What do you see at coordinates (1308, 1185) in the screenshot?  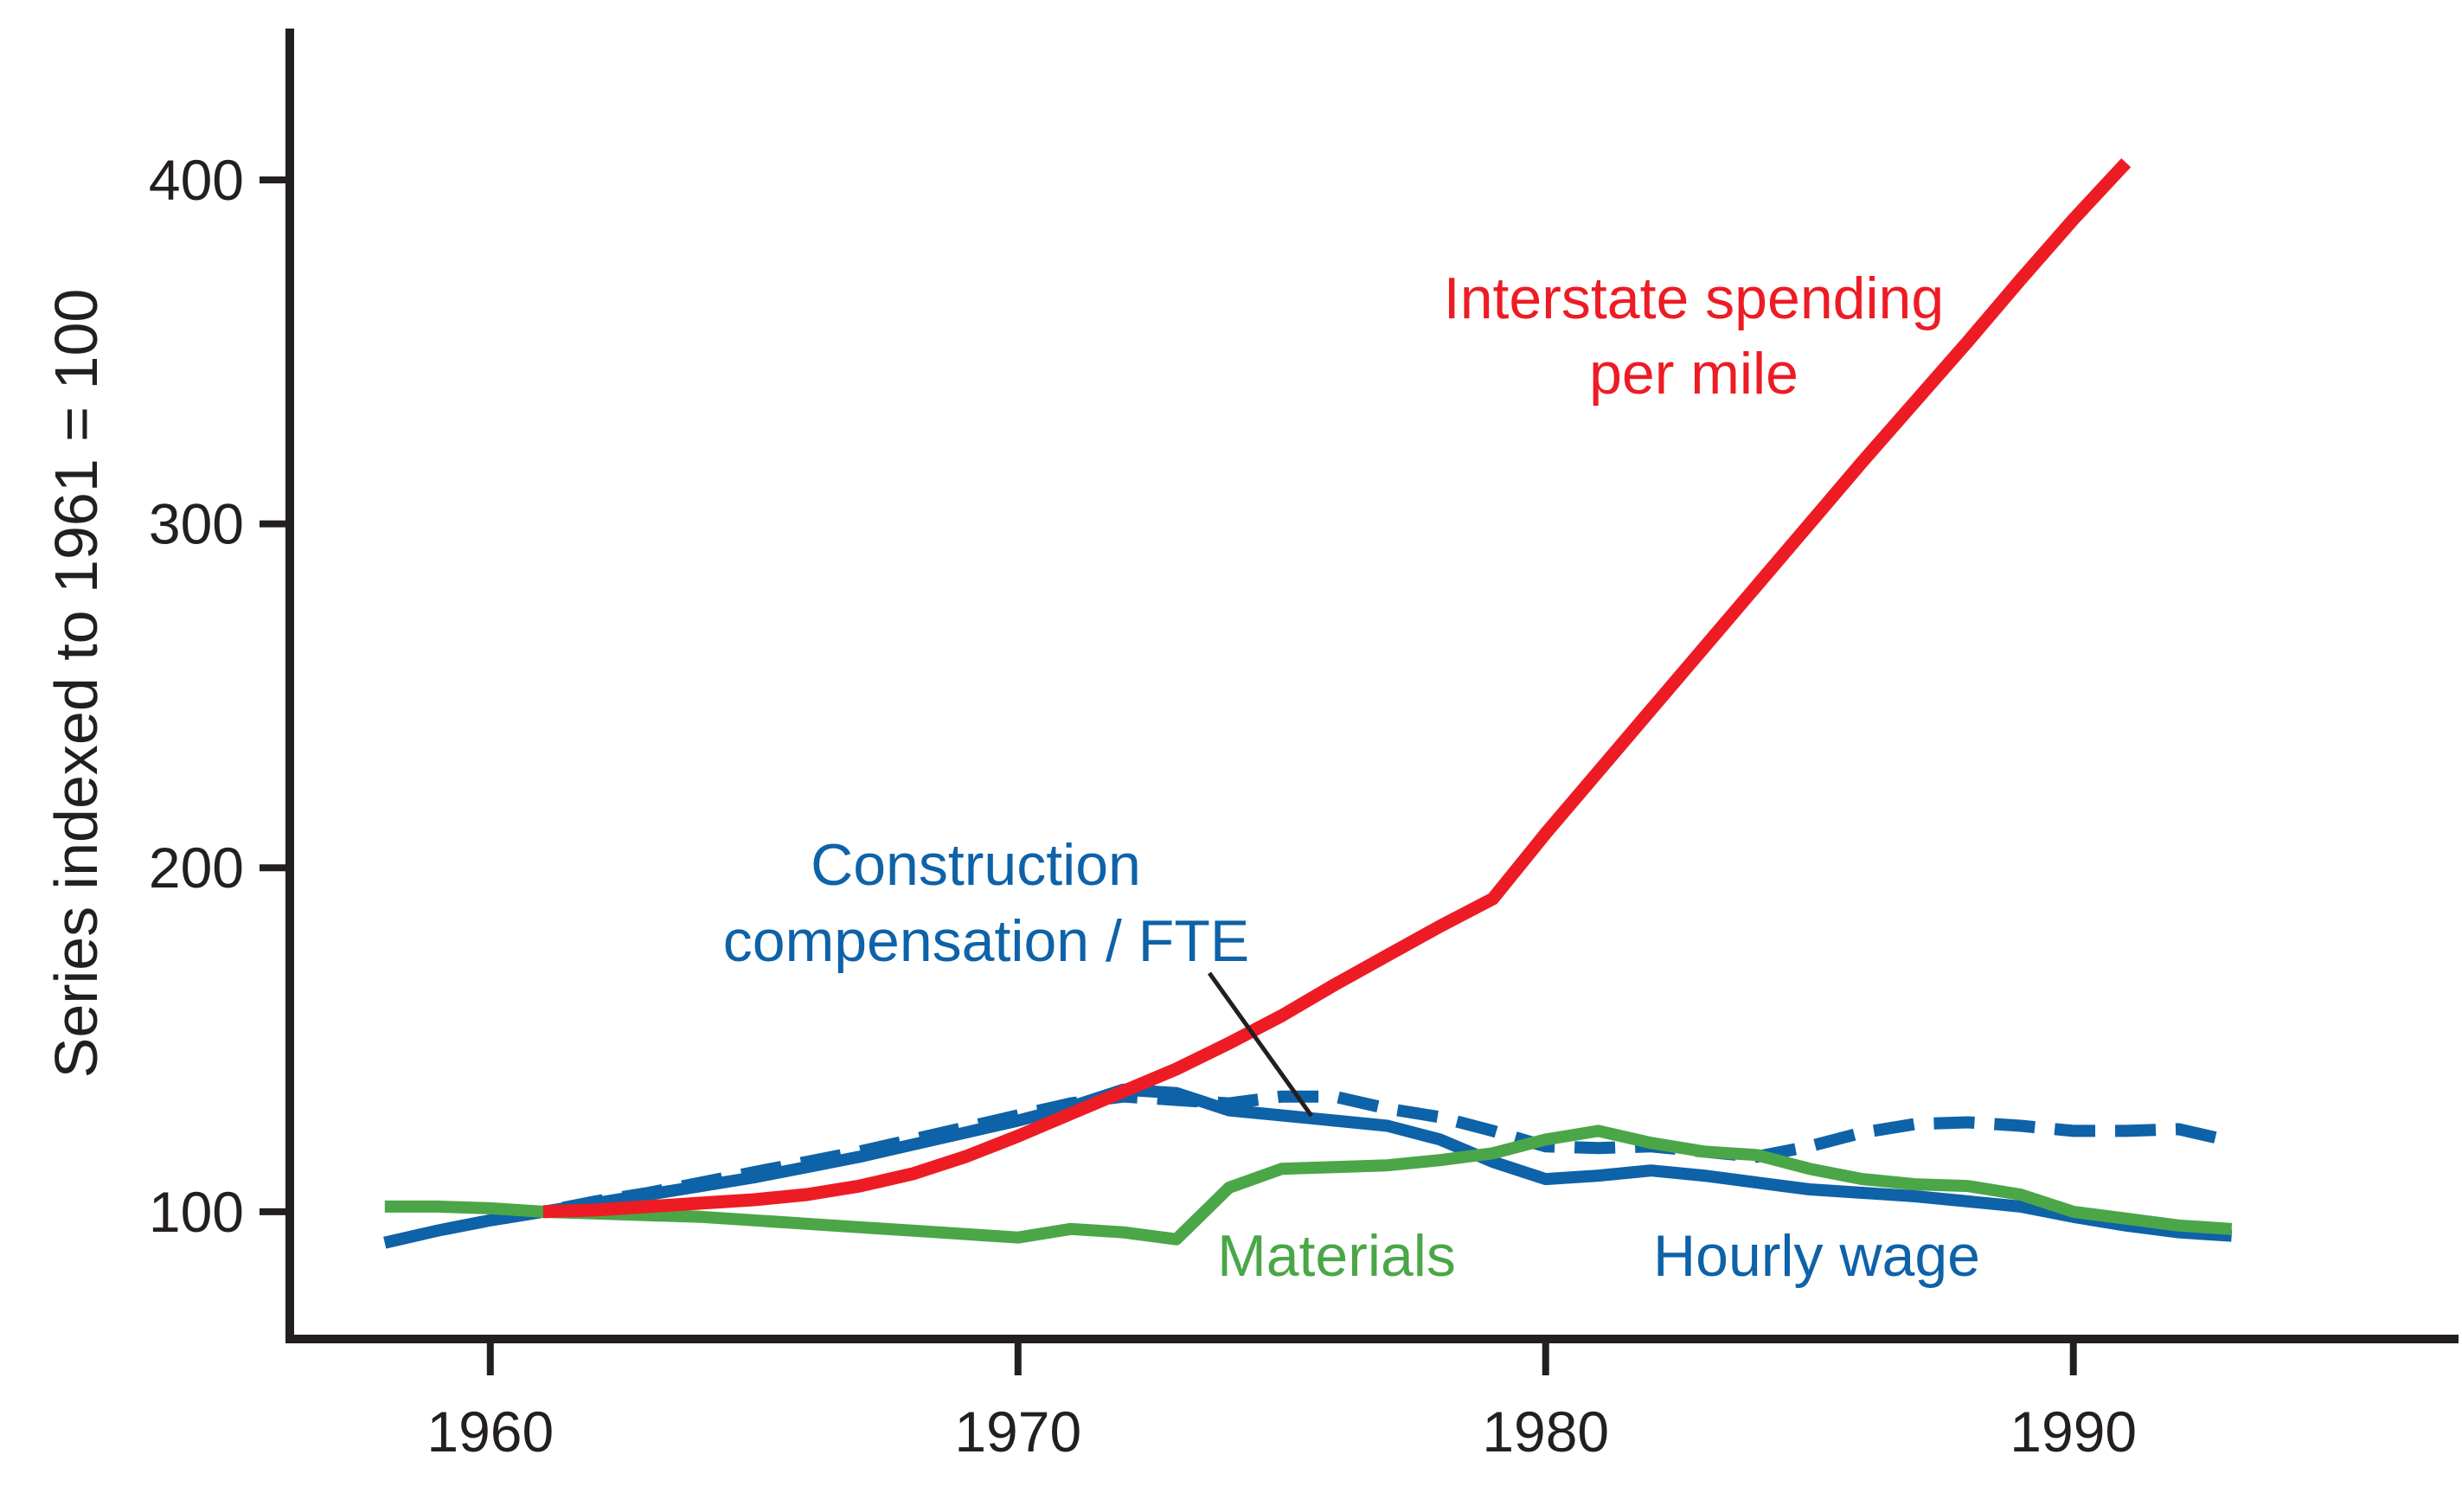 I see `materials-line` at bounding box center [1308, 1185].